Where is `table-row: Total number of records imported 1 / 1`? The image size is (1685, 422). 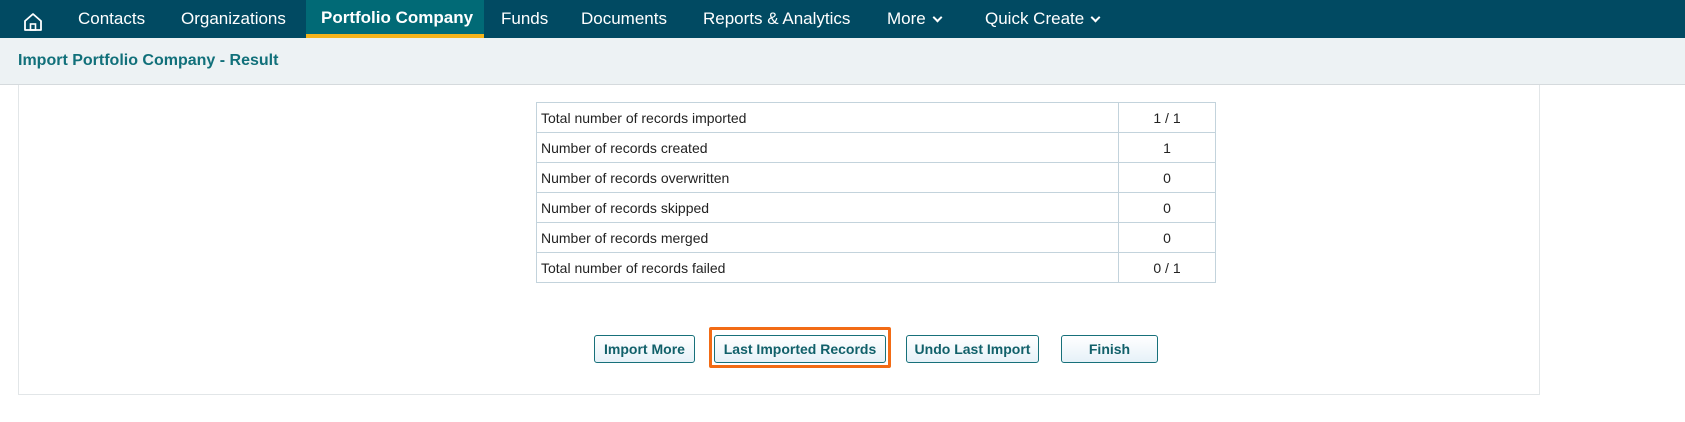 table-row: Total number of records imported 1 / 1 is located at coordinates (876, 117).